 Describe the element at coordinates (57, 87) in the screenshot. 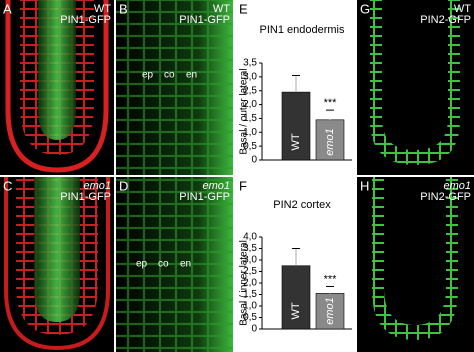

I see `micrograph-a` at that location.